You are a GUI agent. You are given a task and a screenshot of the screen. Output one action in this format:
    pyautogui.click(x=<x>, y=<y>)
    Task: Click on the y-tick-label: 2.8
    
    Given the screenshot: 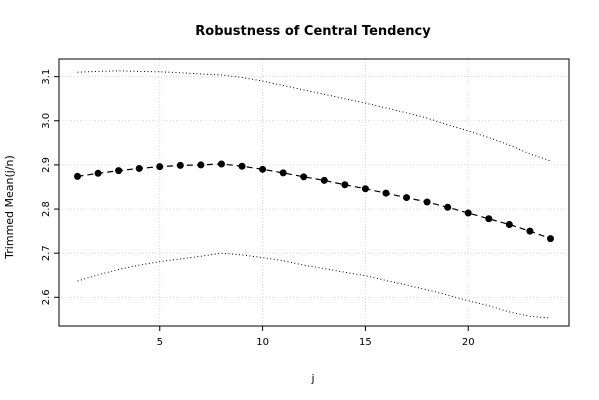 What is the action you would take?
    pyautogui.click(x=46, y=209)
    